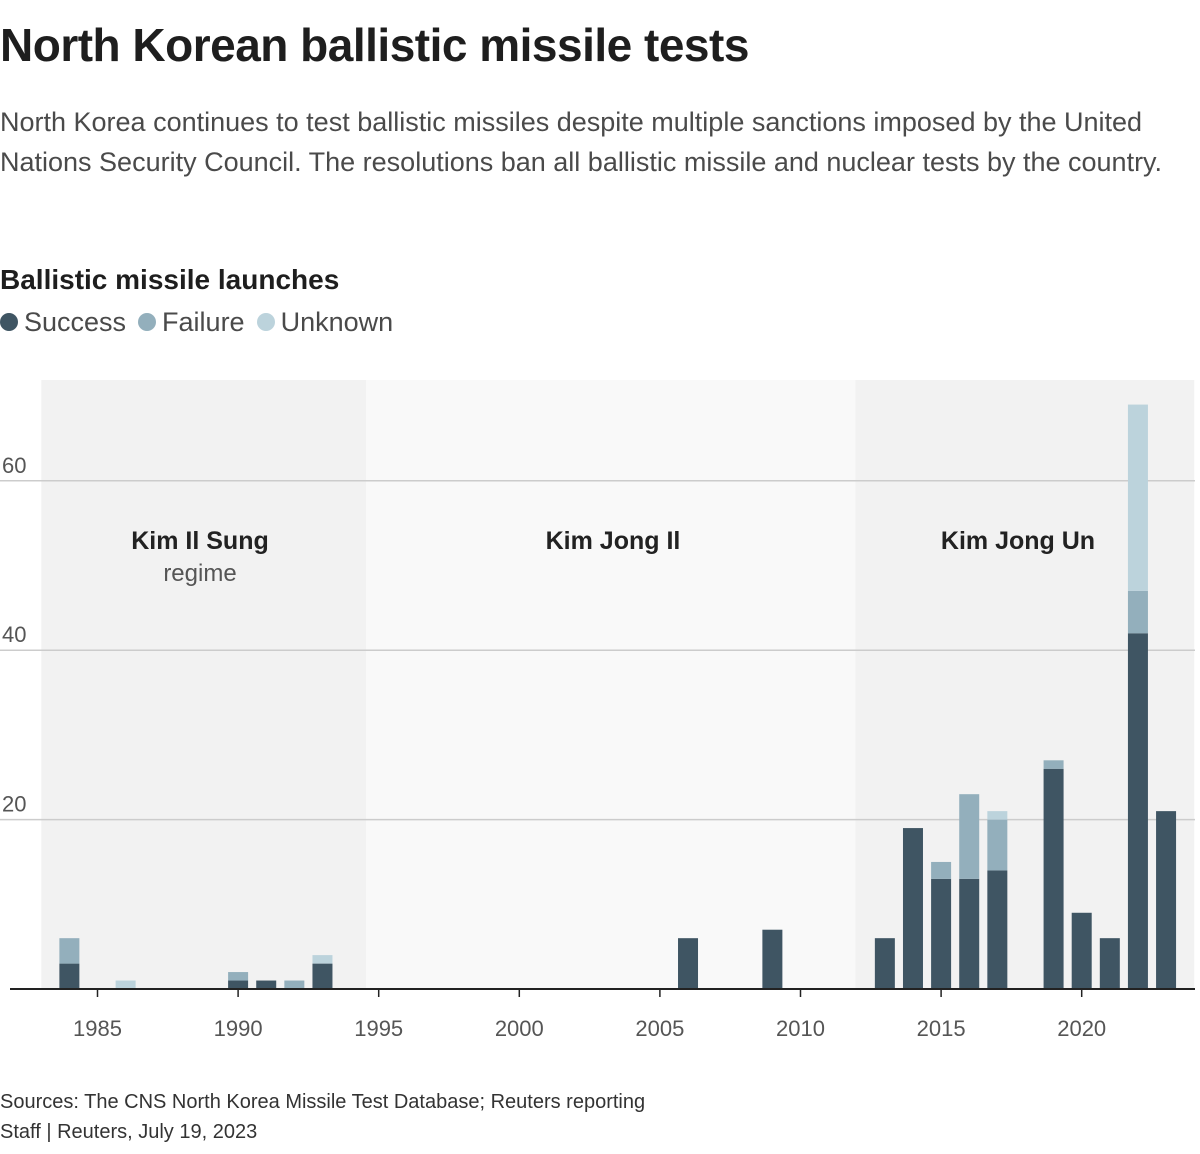 This screenshot has width=1200, height=1154. Describe the element at coordinates (75, 321) in the screenshot. I see `legend-label-success: Success` at that location.